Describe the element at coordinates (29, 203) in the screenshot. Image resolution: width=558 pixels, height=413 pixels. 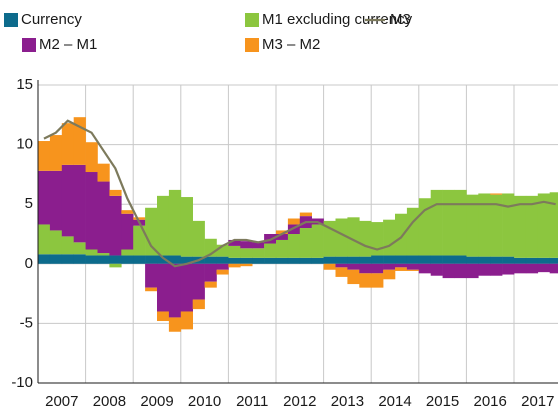
I see `y-tick-label: 5` at that location.